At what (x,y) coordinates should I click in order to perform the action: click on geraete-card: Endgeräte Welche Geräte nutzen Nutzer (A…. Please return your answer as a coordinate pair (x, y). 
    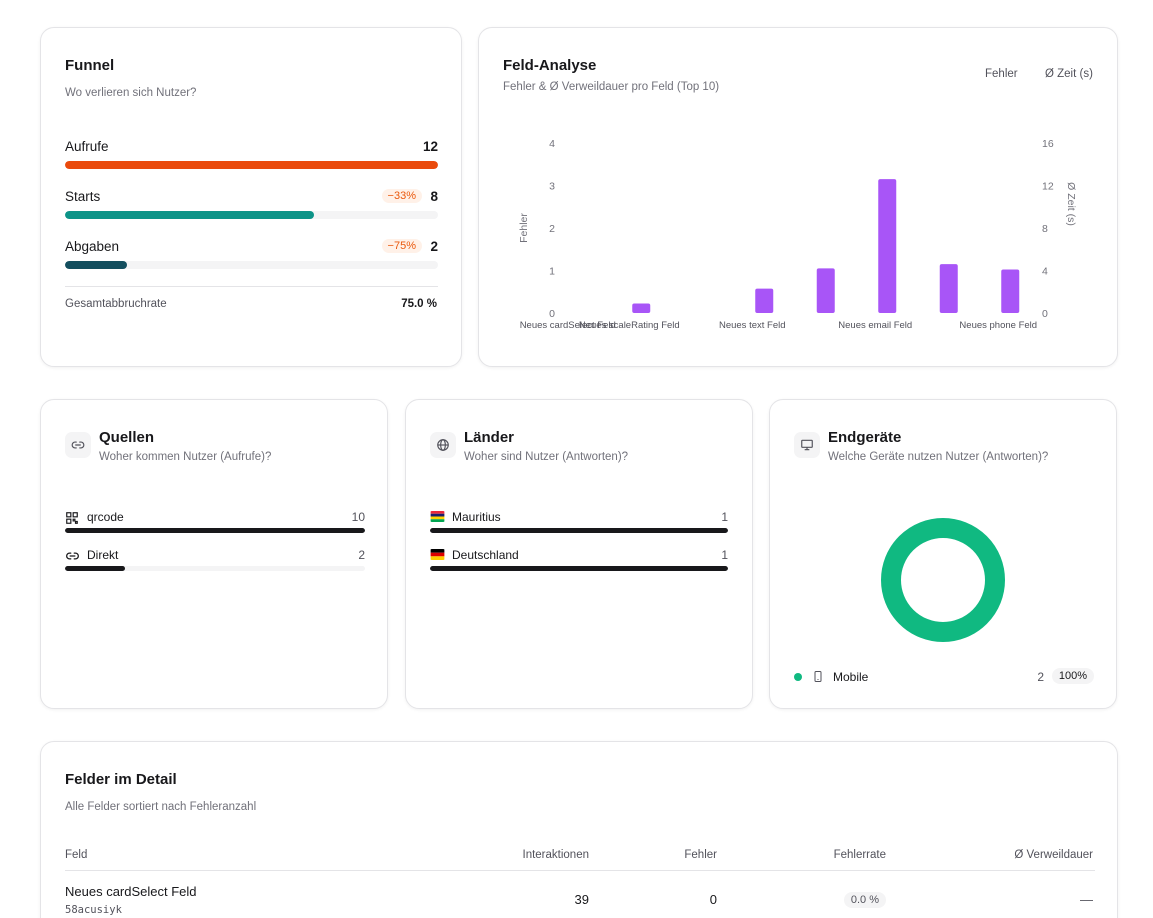
    Looking at the image, I should click on (943, 554).